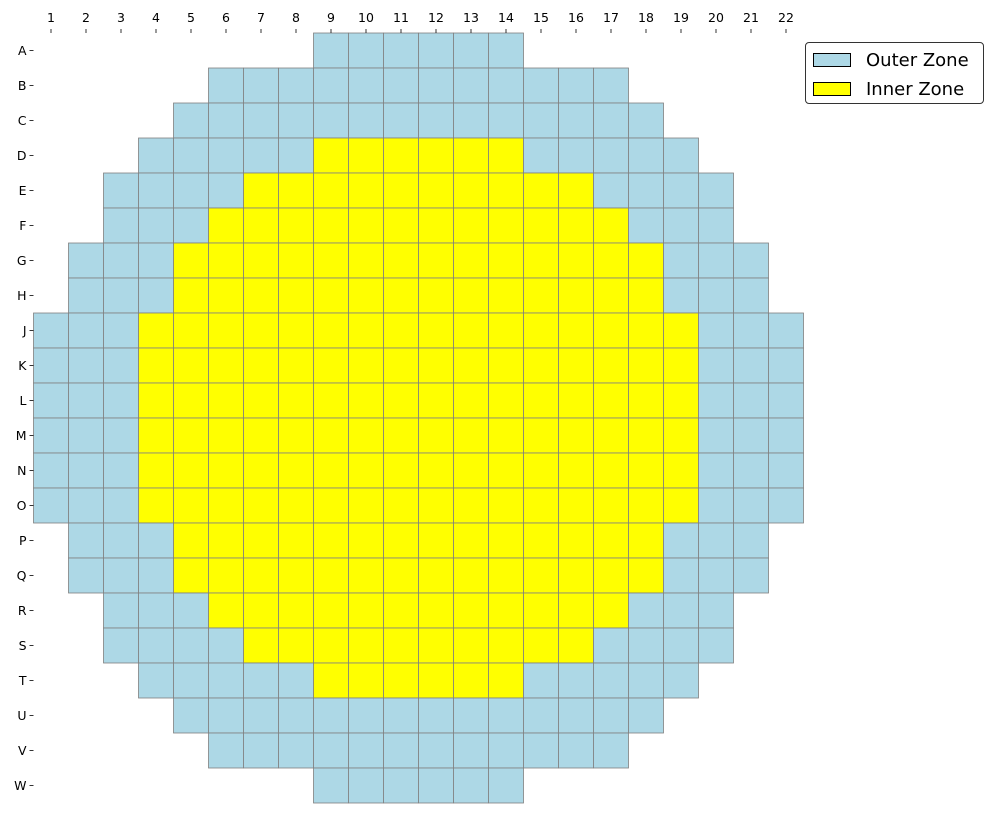  I want to click on x-tick-label-22: 22, so click(786, 17).